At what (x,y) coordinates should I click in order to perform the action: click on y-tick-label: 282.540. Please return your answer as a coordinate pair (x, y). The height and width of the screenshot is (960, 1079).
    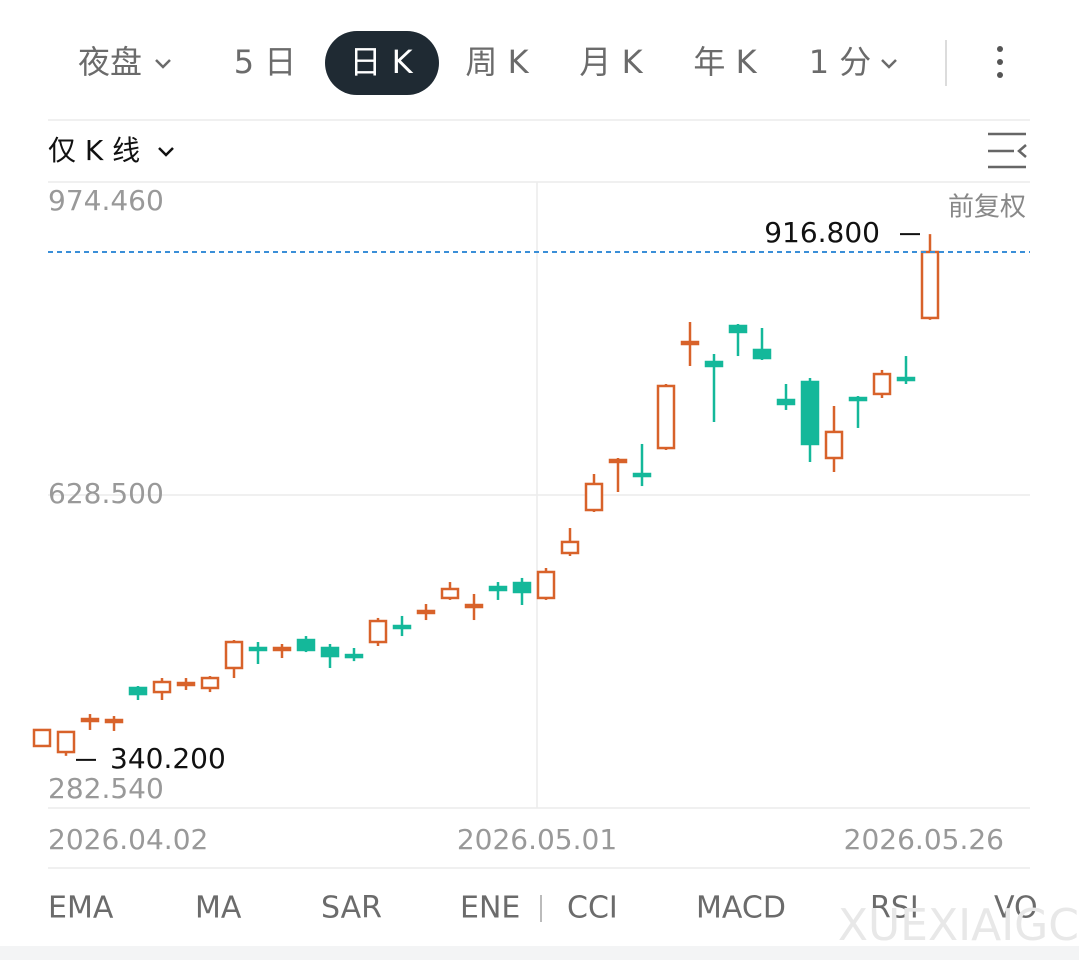
    Looking at the image, I should click on (106, 788).